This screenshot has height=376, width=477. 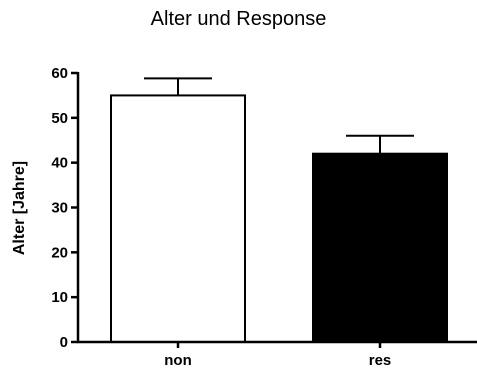 What do you see at coordinates (59, 163) in the screenshot?
I see `y-tick-label-40: 40` at bounding box center [59, 163].